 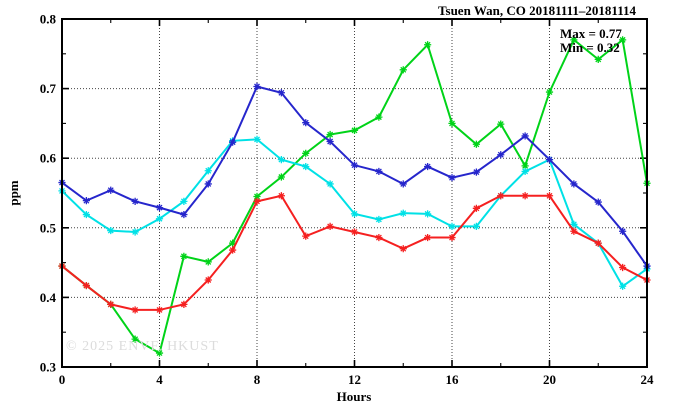 I want to click on y-tick-label: 0.3, so click(x=48, y=367).